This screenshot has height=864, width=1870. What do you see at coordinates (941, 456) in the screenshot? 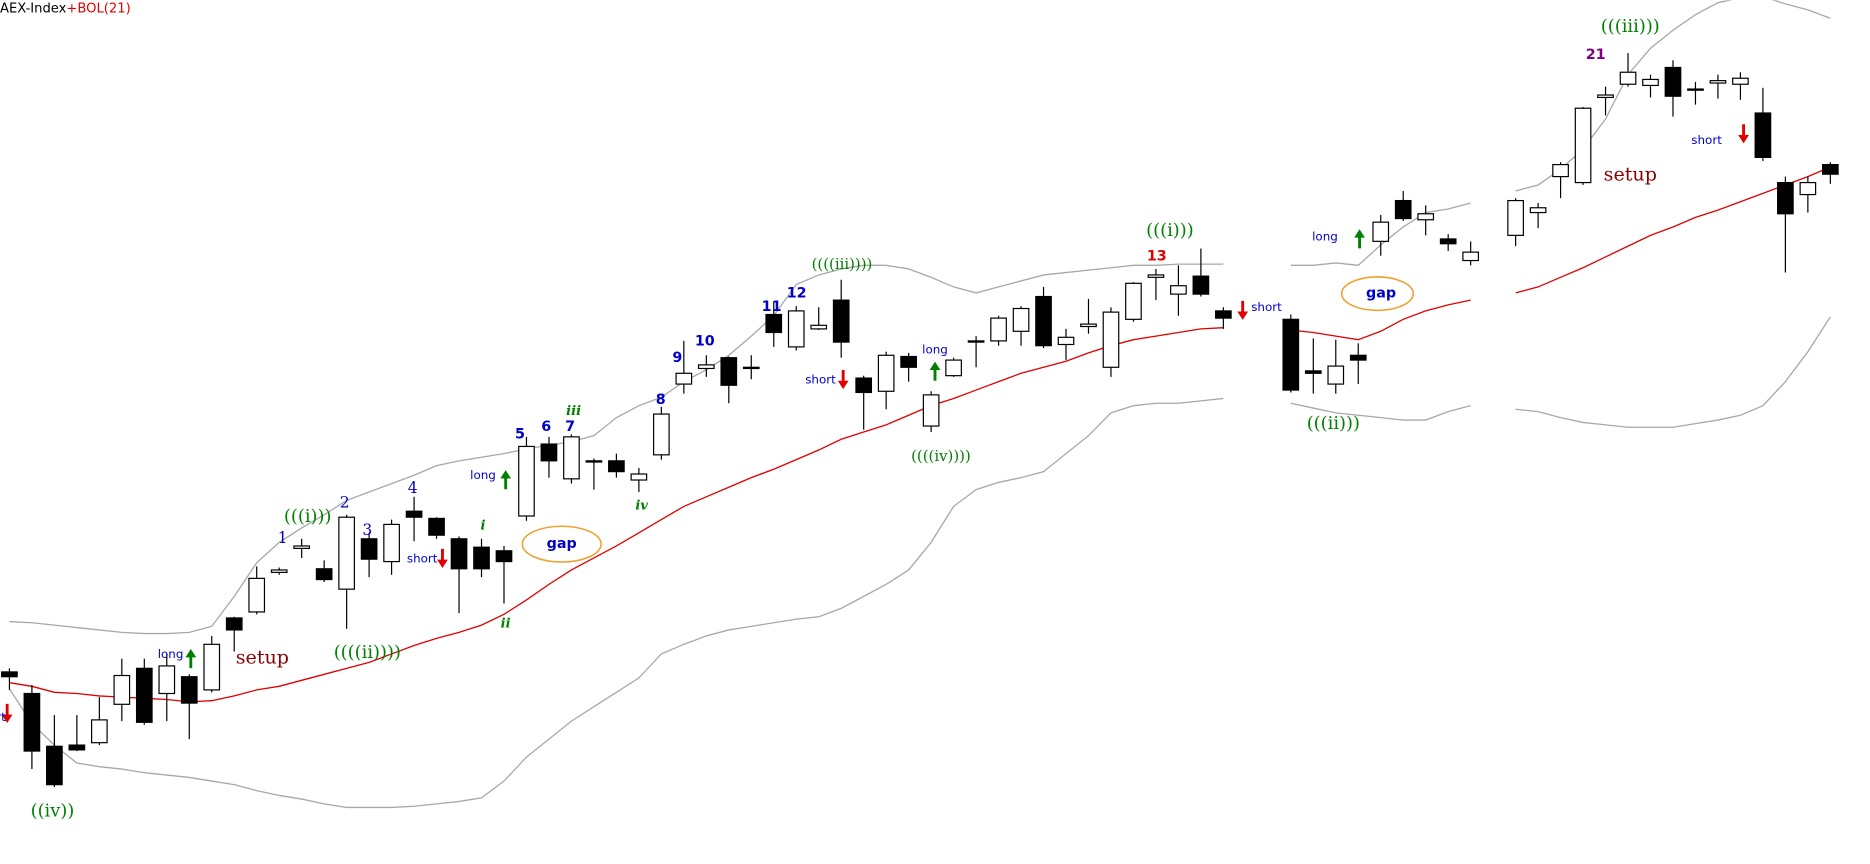
I see `annotation: ((((iv))))` at bounding box center [941, 456].